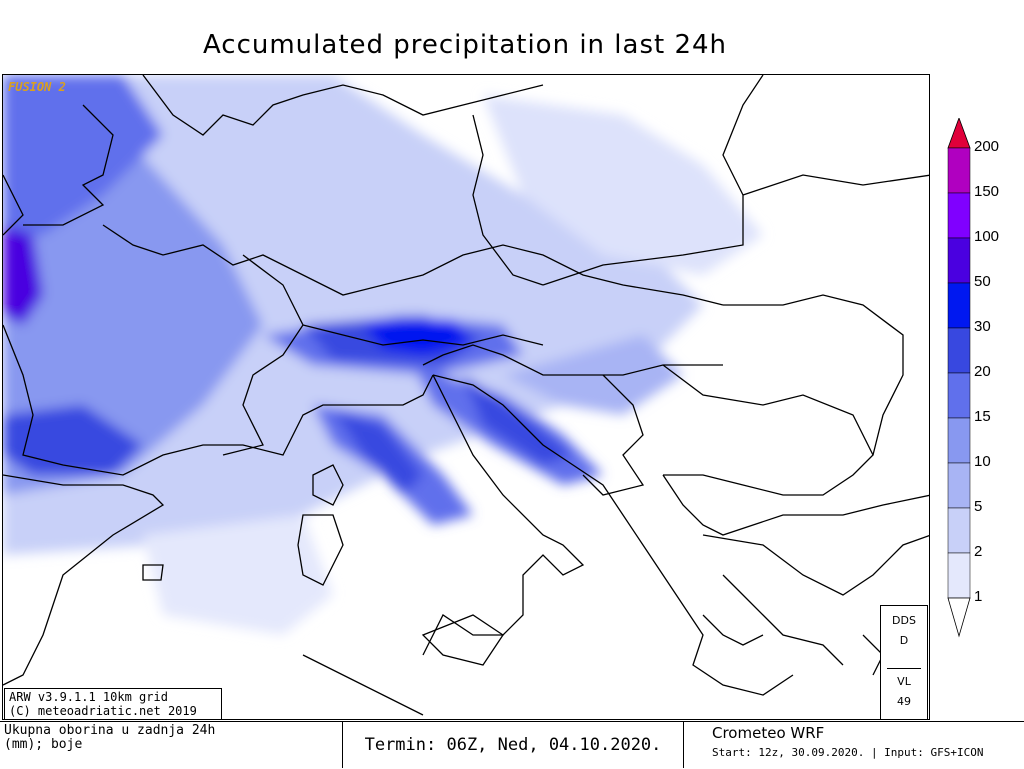  What do you see at coordinates (904, 701) in the screenshot?
I see `vl-value: 49` at bounding box center [904, 701].